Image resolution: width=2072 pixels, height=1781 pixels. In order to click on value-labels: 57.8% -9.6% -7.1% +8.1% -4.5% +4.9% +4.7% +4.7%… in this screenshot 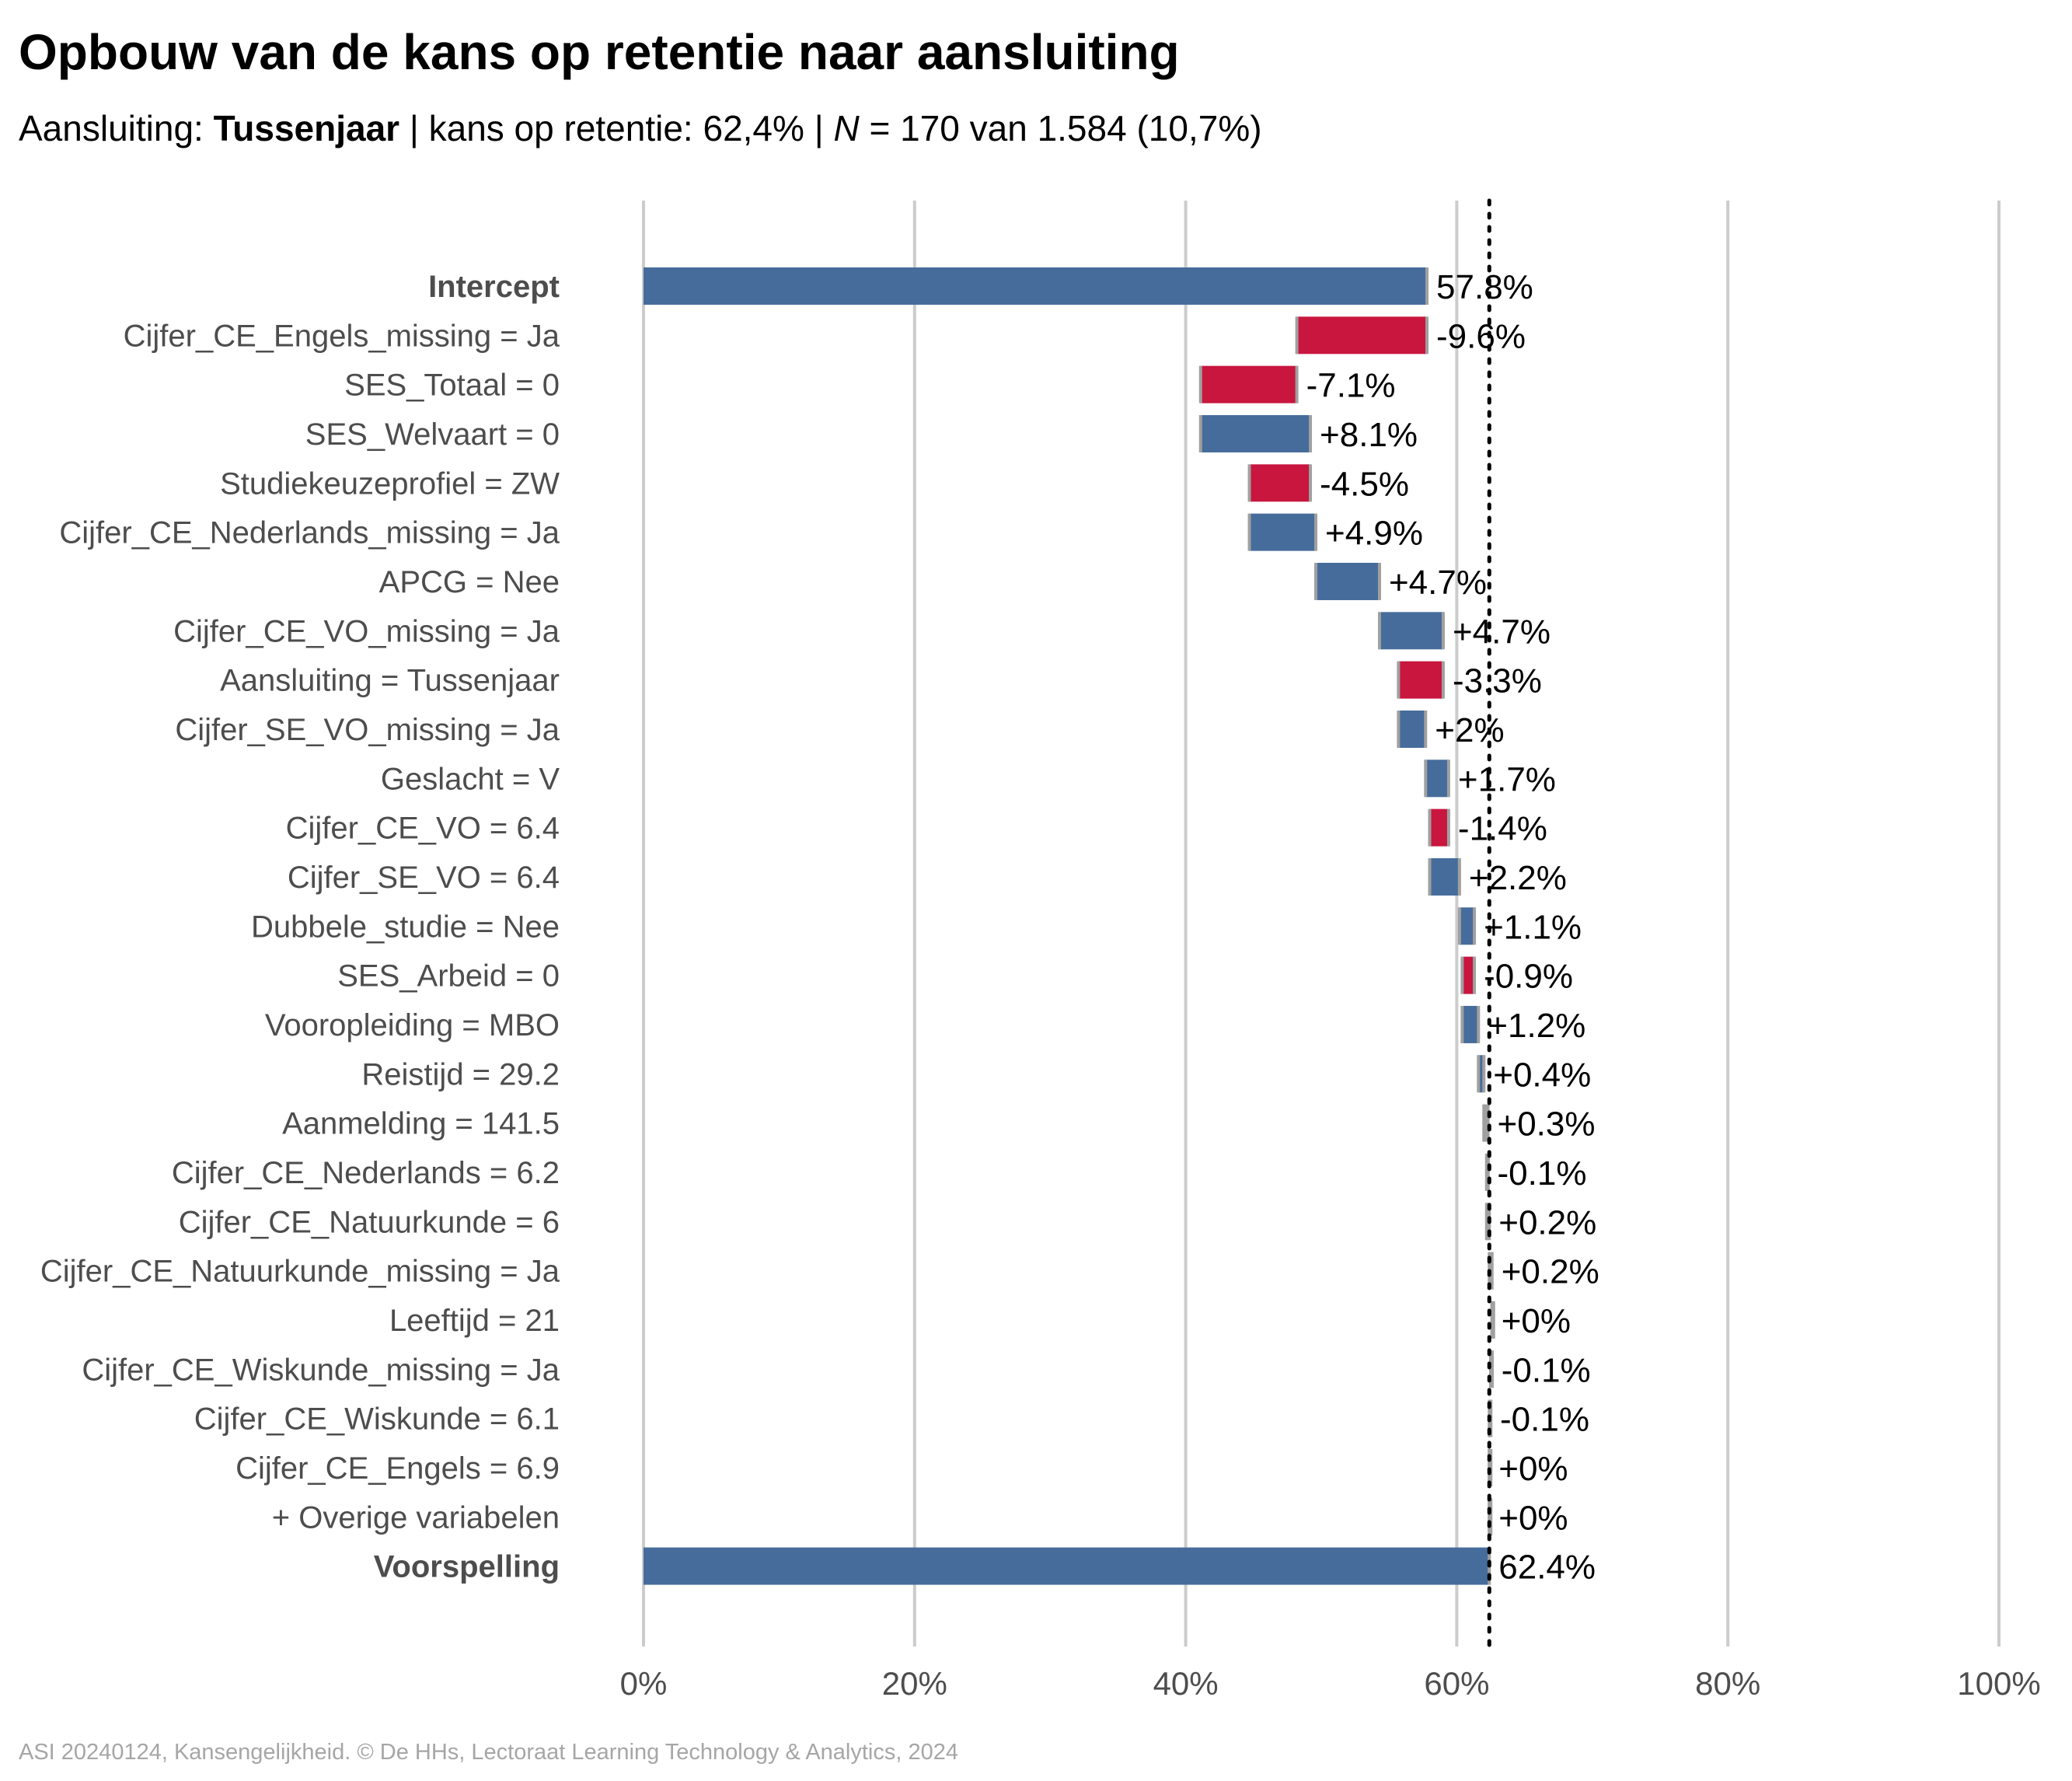, I will do `click(1452, 927)`.